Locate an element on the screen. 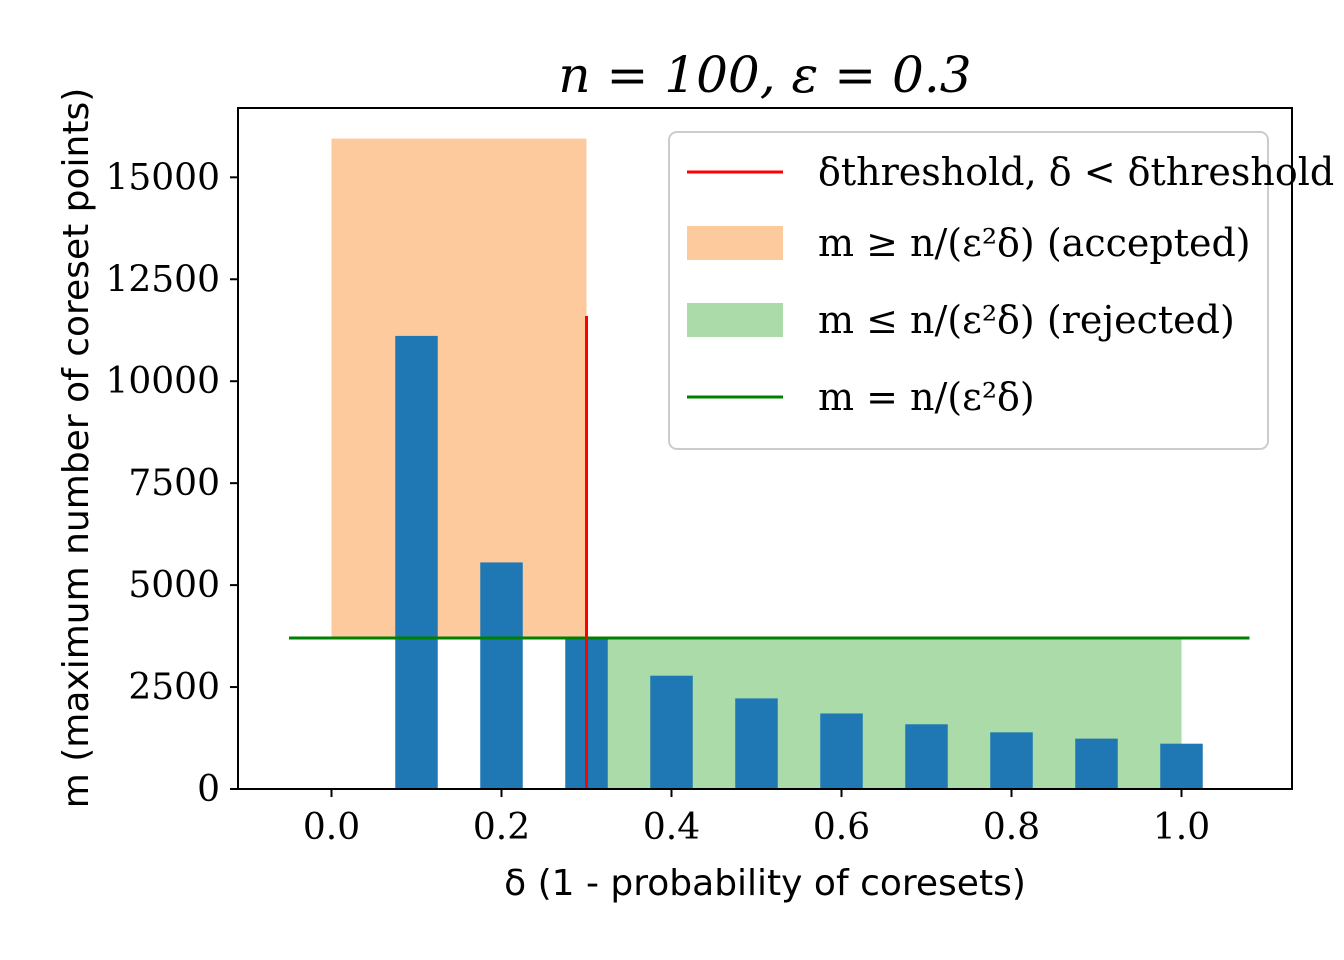 The height and width of the screenshot is (960, 1344). x-tick-label: 0.4 is located at coordinates (671, 827).